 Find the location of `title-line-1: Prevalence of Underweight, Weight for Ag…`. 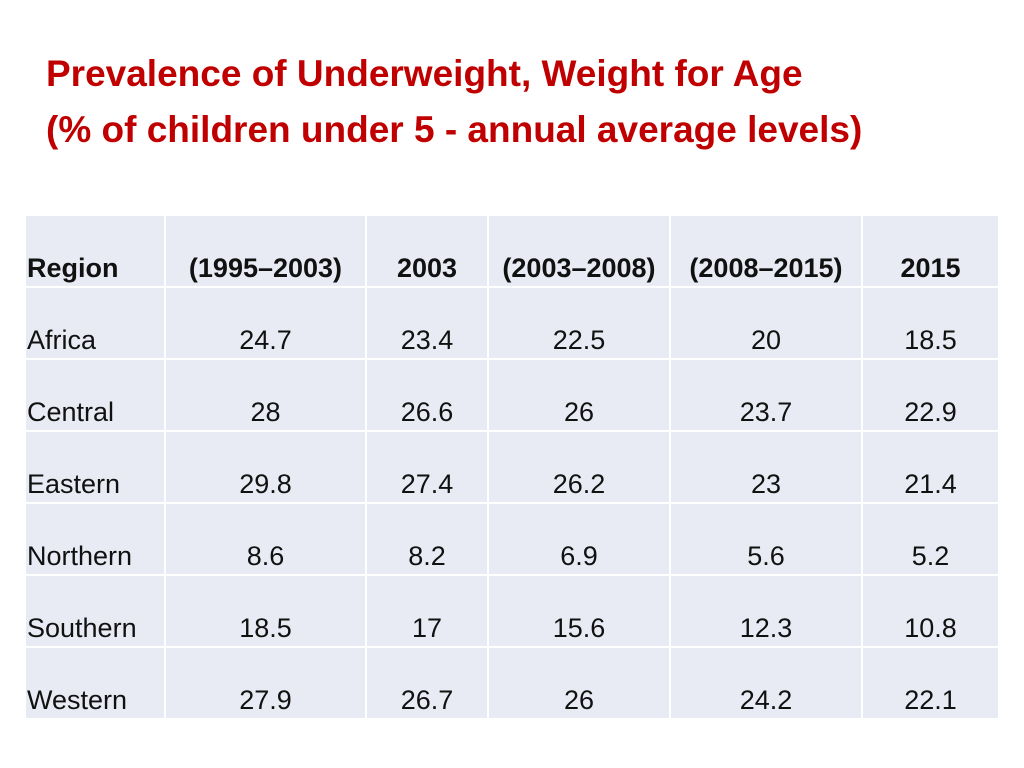

title-line-1: Prevalence of Underweight, Weight for Ag… is located at coordinates (424, 73).